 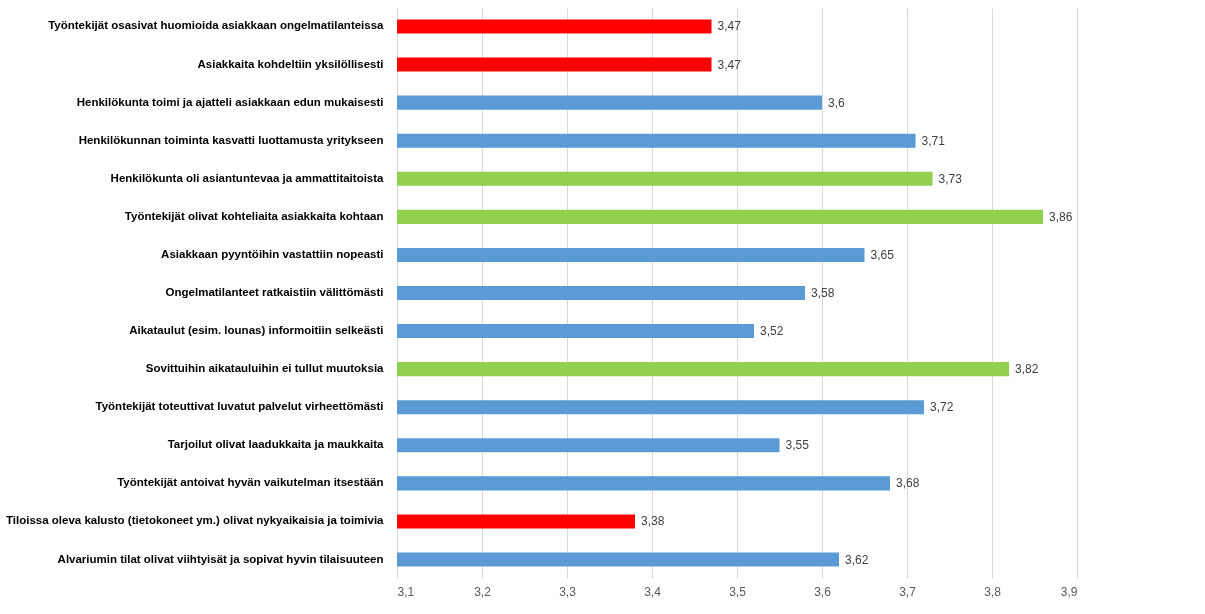 What do you see at coordinates (216, 25) in the screenshot?
I see `y-tick-label: Työntekijät osasivat huomioida asiakkaan ongelmatilanteissa` at bounding box center [216, 25].